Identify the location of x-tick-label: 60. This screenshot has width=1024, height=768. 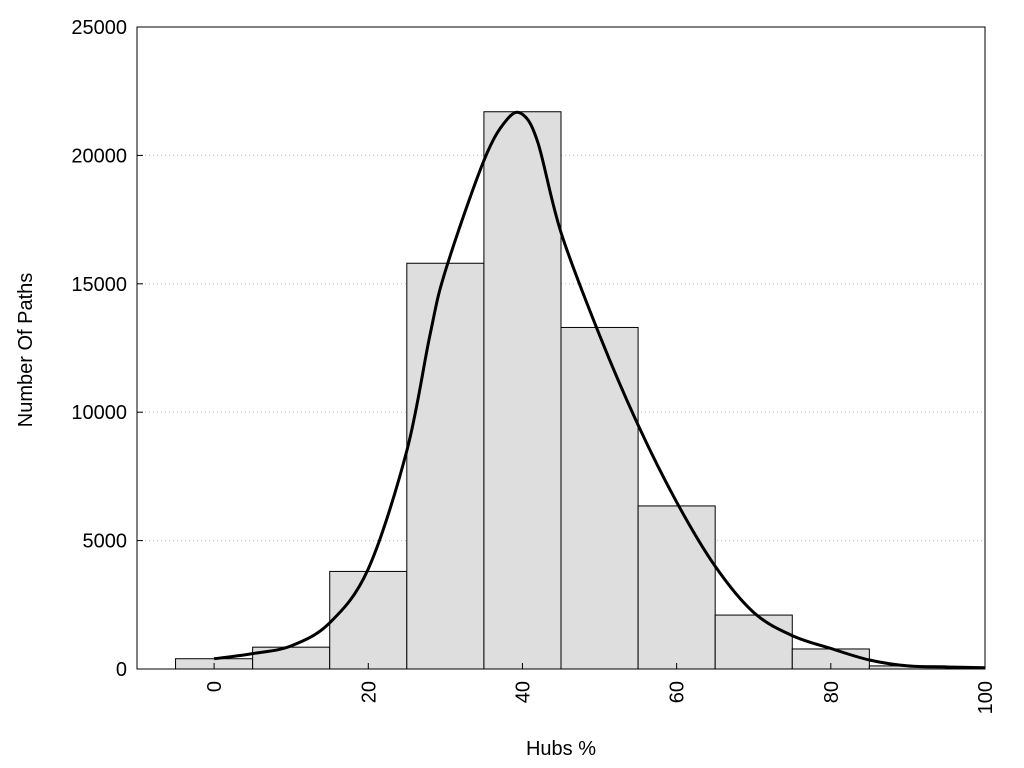
(678, 692).